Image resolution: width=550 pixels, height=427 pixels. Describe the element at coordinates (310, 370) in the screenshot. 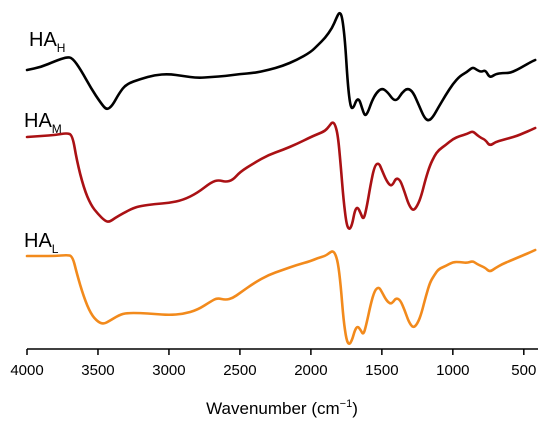

I see `x-tick-label-2000: 2000` at that location.